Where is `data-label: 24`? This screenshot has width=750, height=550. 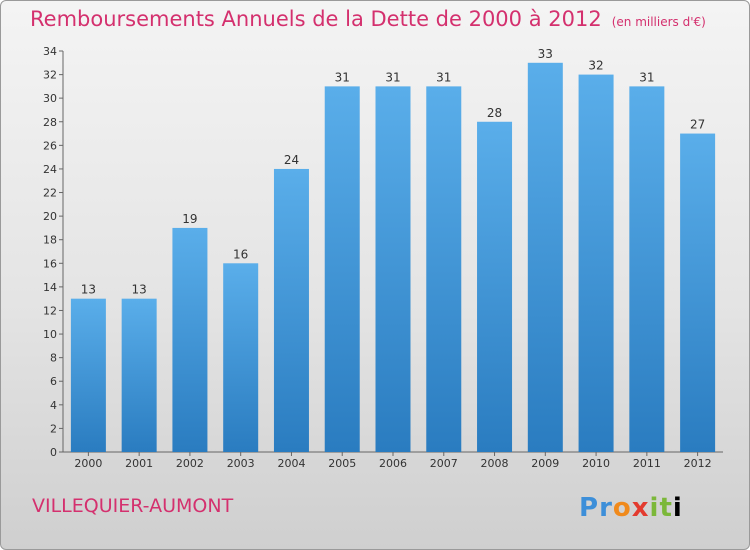
data-label: 24 is located at coordinates (291, 160).